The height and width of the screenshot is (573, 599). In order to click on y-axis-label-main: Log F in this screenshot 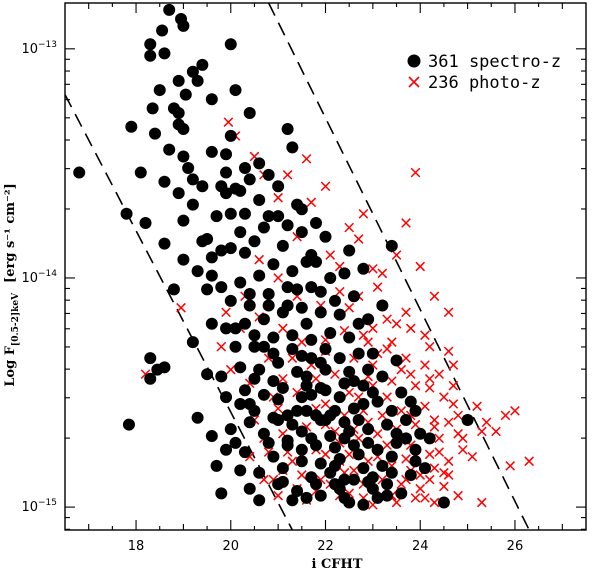, I will do `click(10, 365)`.